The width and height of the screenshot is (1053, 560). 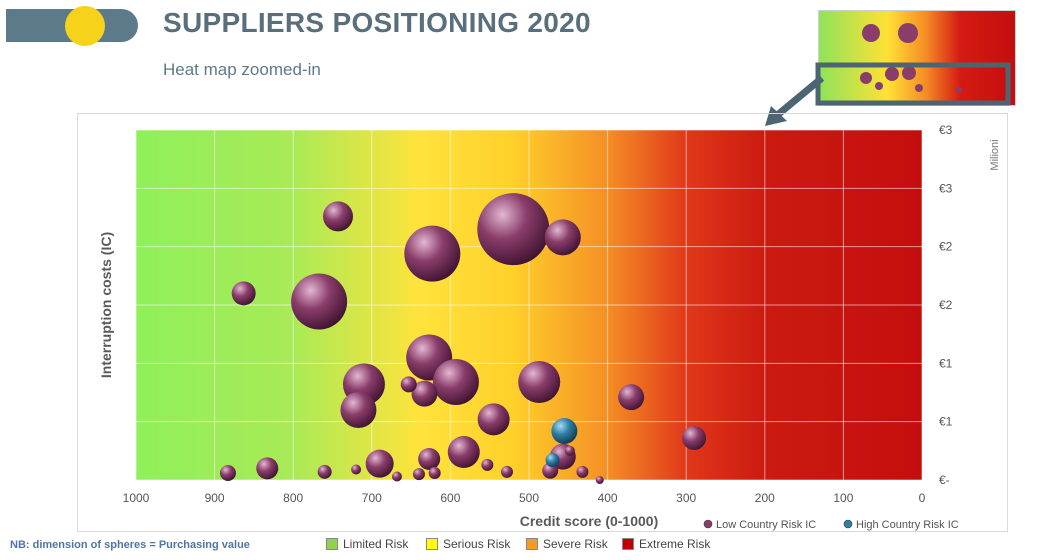 I want to click on serious-risk-swatch, so click(x=432, y=544).